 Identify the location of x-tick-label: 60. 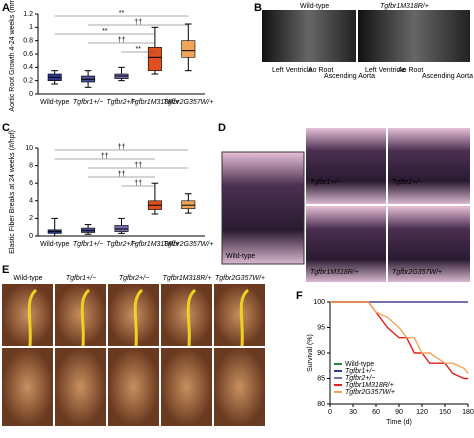
(376, 412).